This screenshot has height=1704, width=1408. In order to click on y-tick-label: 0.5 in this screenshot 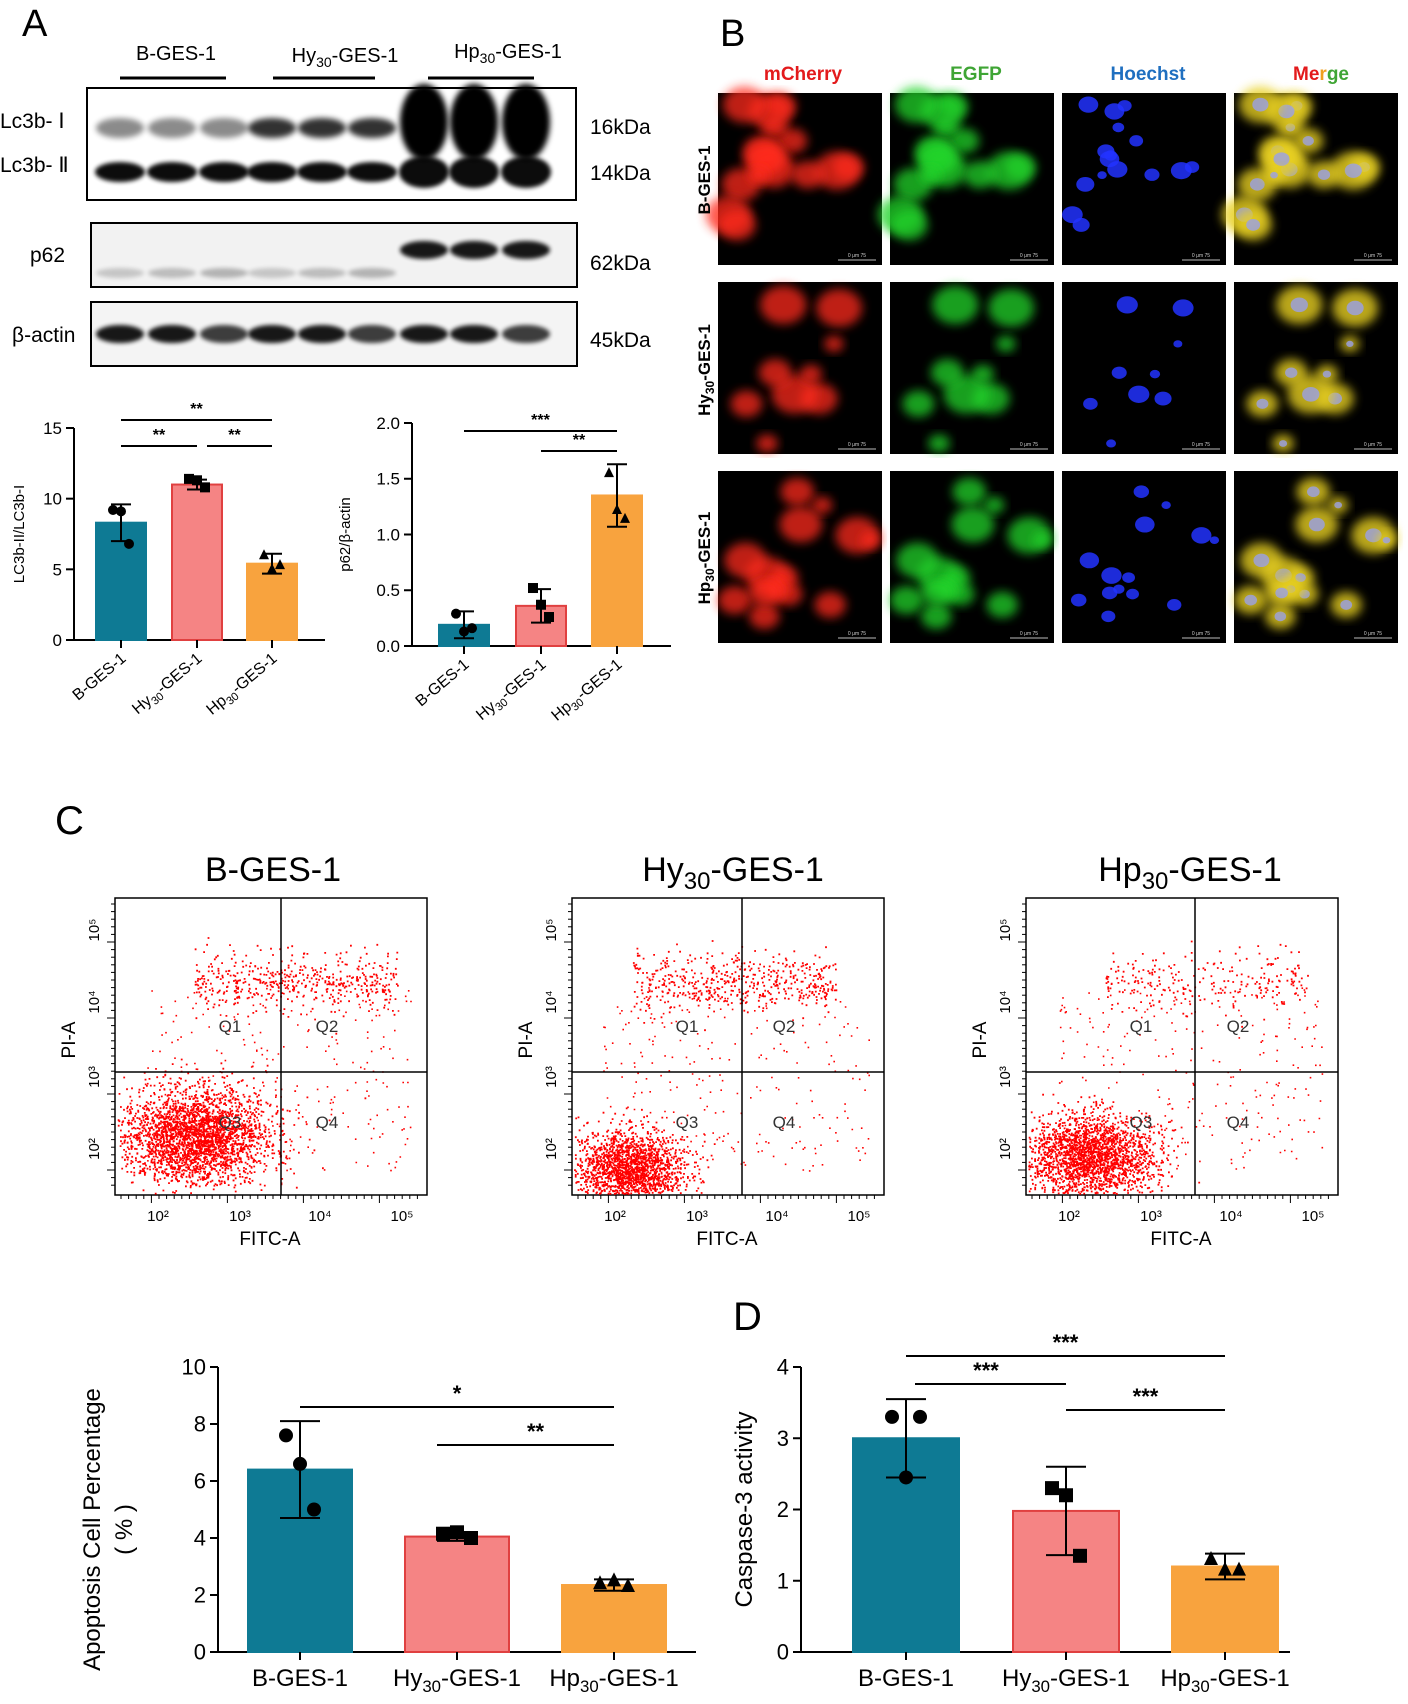, I will do `click(388, 590)`.